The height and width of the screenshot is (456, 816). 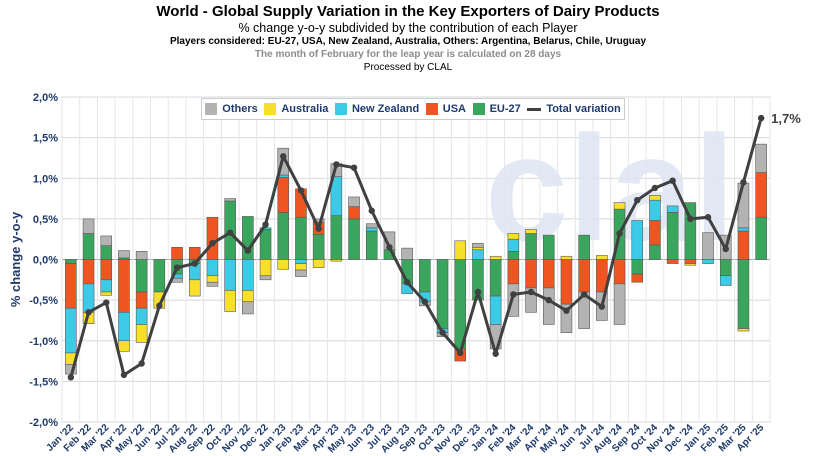 What do you see at coordinates (574, 109) in the screenshot?
I see `legend-item-total-variation: Total variation` at bounding box center [574, 109].